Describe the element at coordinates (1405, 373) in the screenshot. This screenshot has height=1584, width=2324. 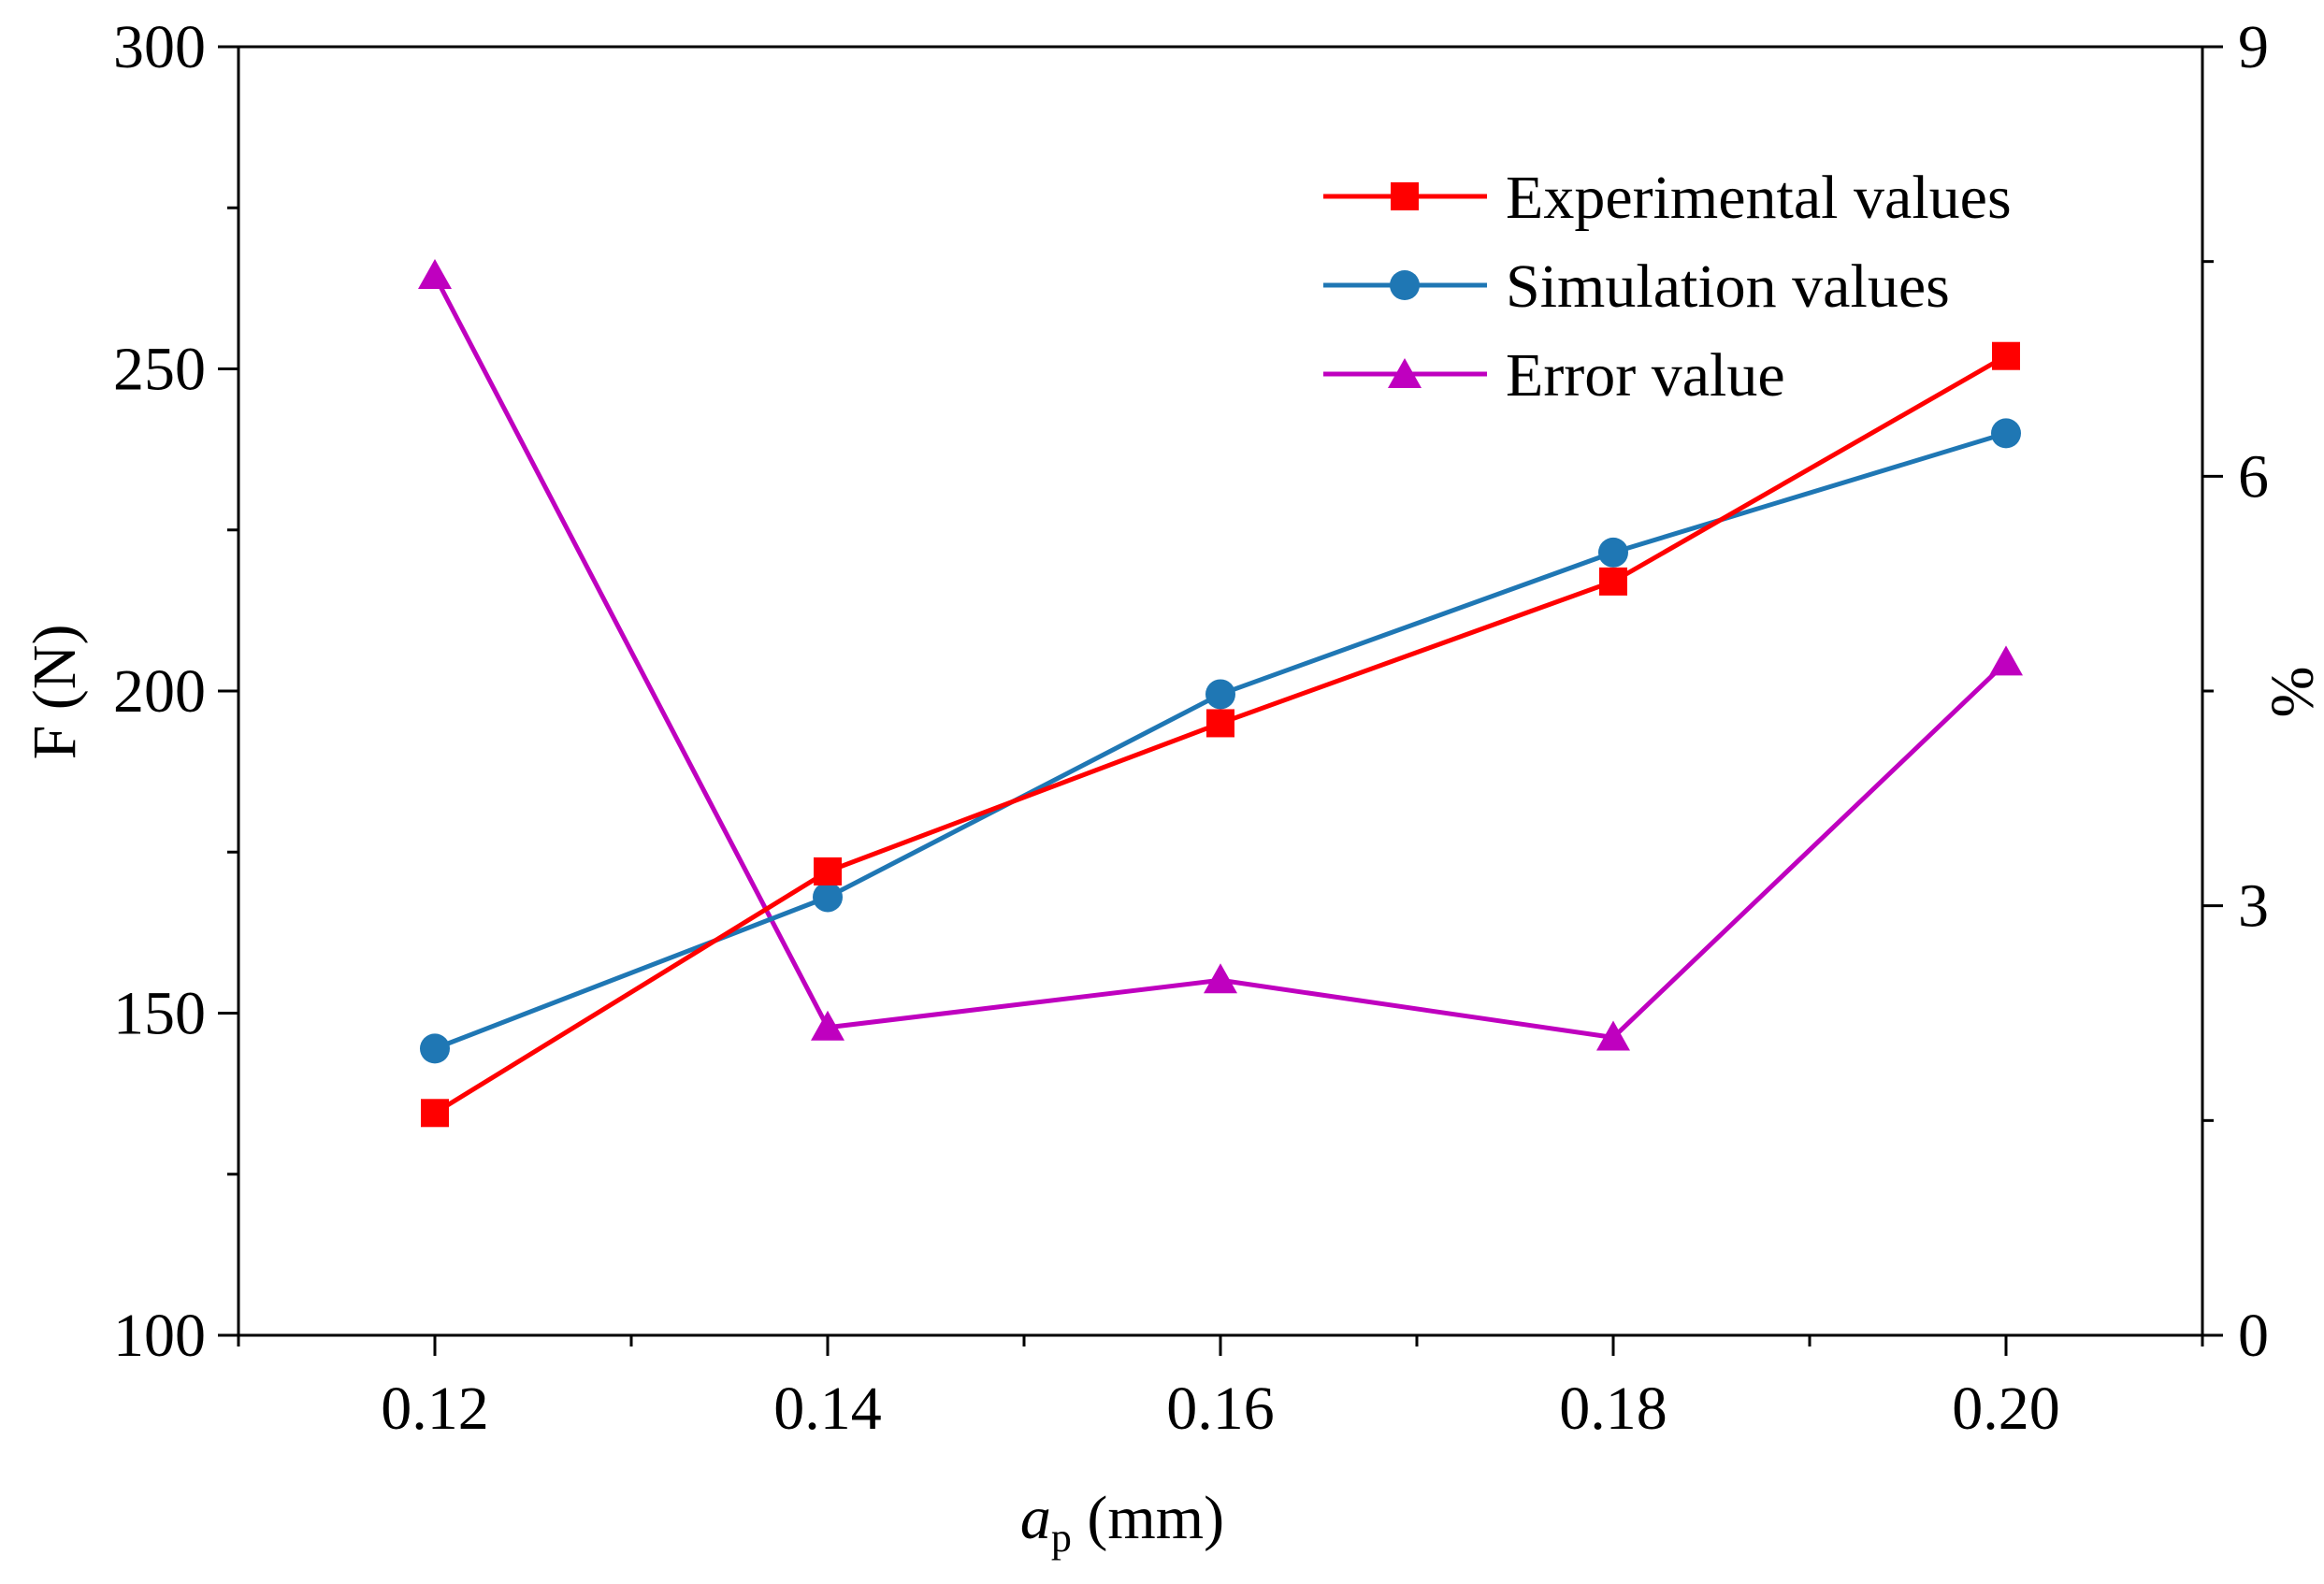
I see `legend-marker-triangle` at that location.